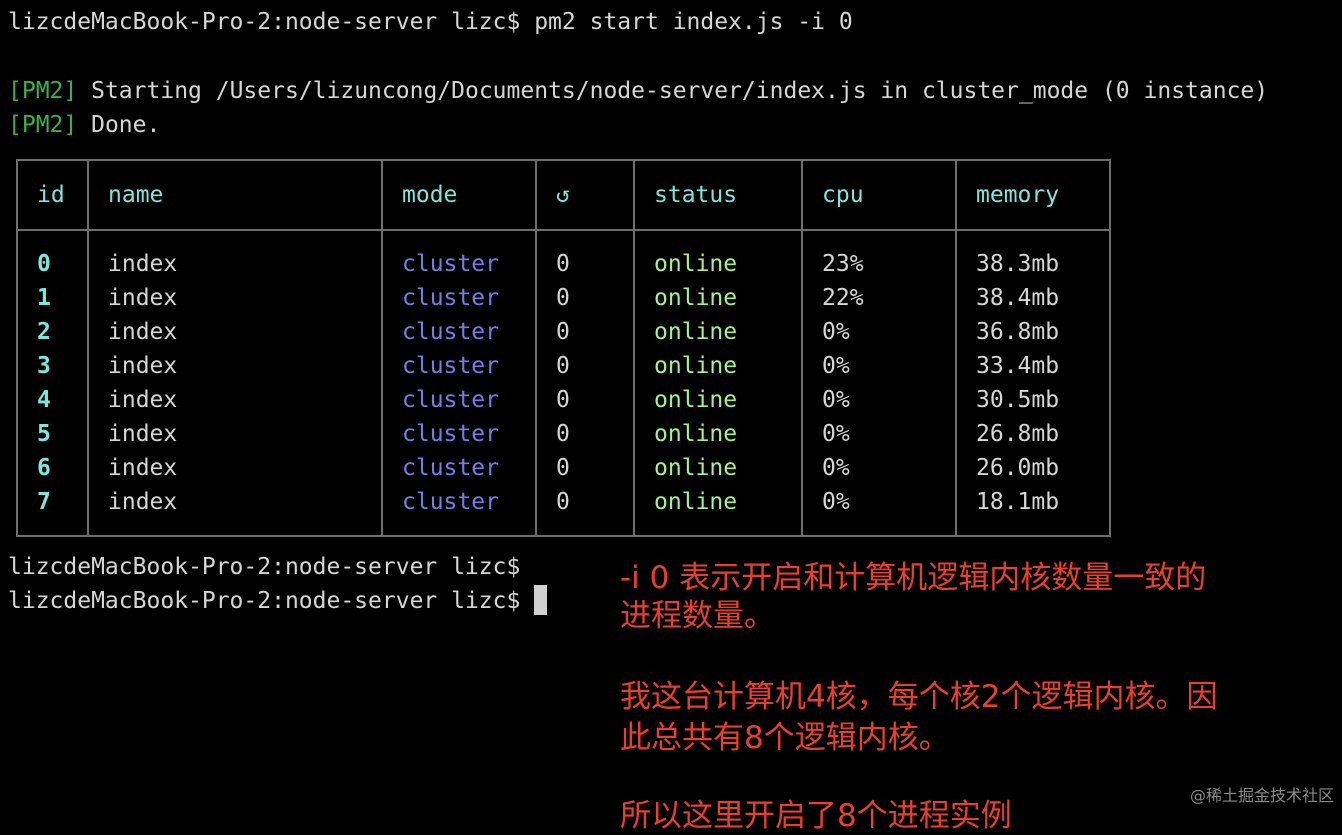  I want to click on table-header: id name mode ↺ status cpu memory, so click(563, 195).